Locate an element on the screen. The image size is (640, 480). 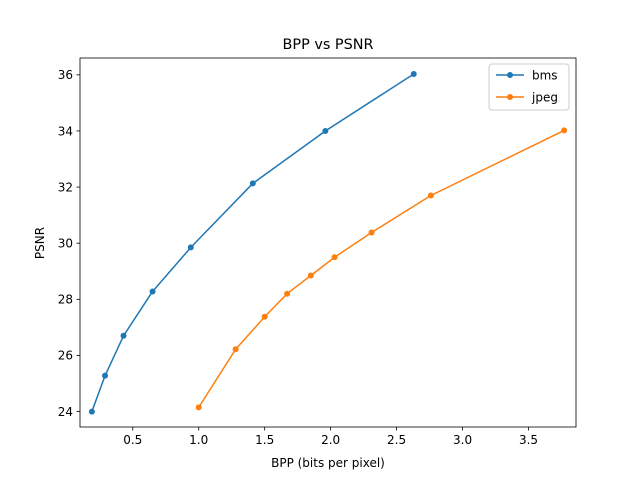
legend: bms jpeg is located at coordinates (529, 87).